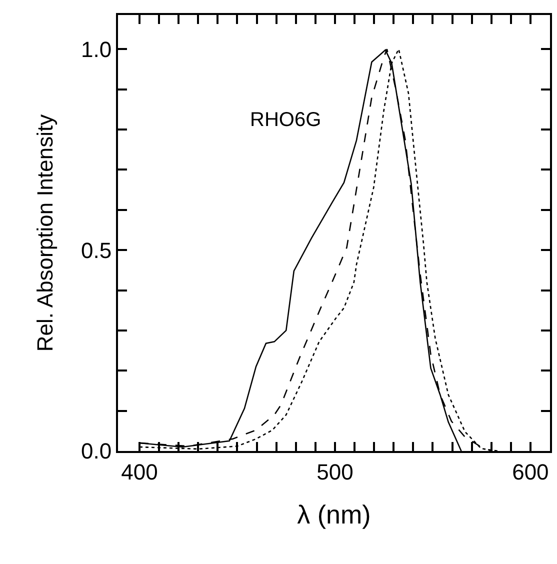  I want to click on x-tick-label: 600, so click(530, 471).